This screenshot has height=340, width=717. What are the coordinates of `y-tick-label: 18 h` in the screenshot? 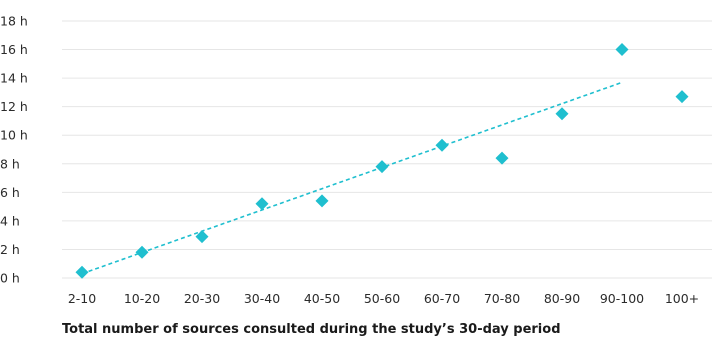 It's located at (14, 21).